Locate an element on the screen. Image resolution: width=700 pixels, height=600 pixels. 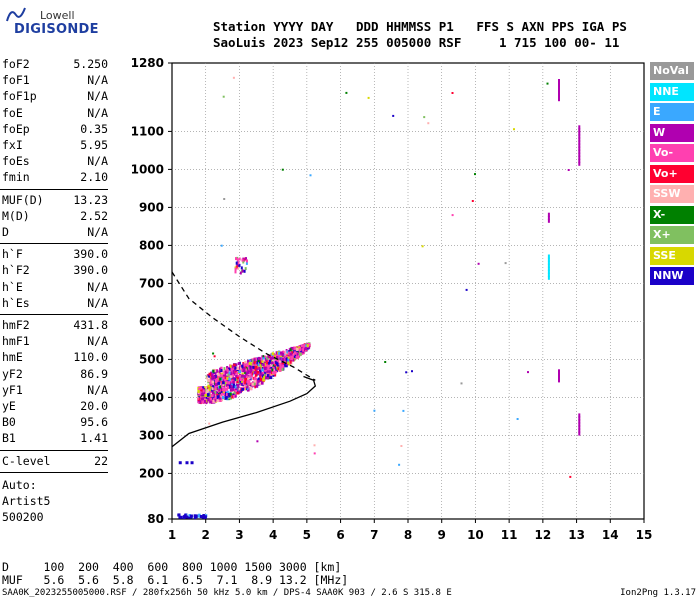
param-value: 0.35 is located at coordinates (94, 128).